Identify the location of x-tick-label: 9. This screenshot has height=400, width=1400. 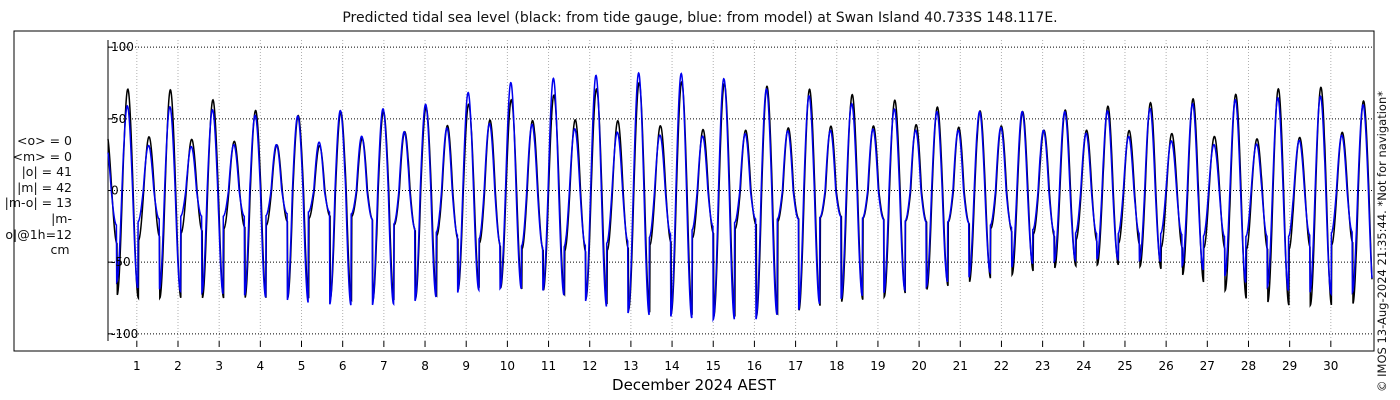
(466, 366).